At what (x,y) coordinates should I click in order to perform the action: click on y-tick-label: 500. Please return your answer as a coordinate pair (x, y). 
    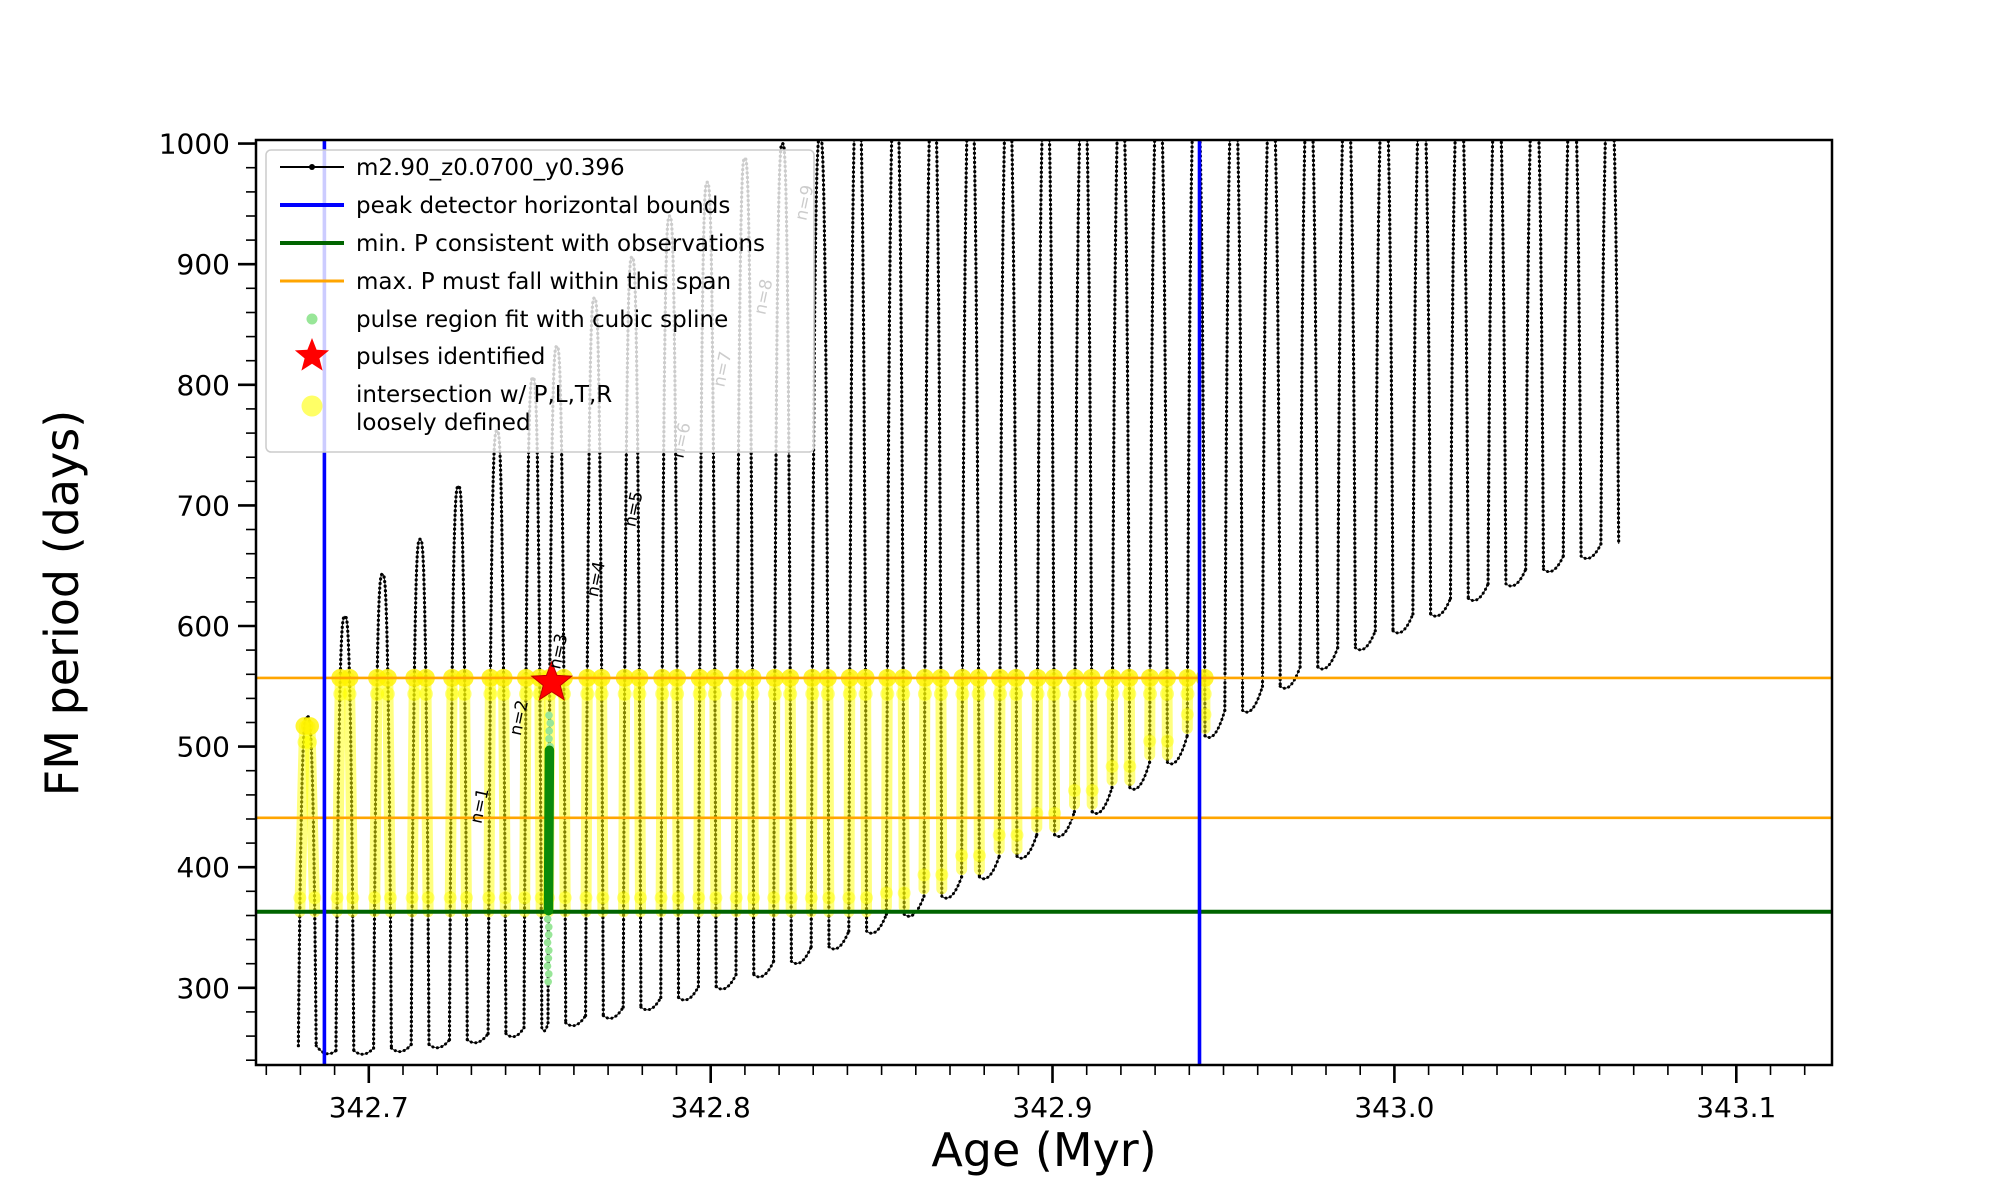
    Looking at the image, I should click on (203, 747).